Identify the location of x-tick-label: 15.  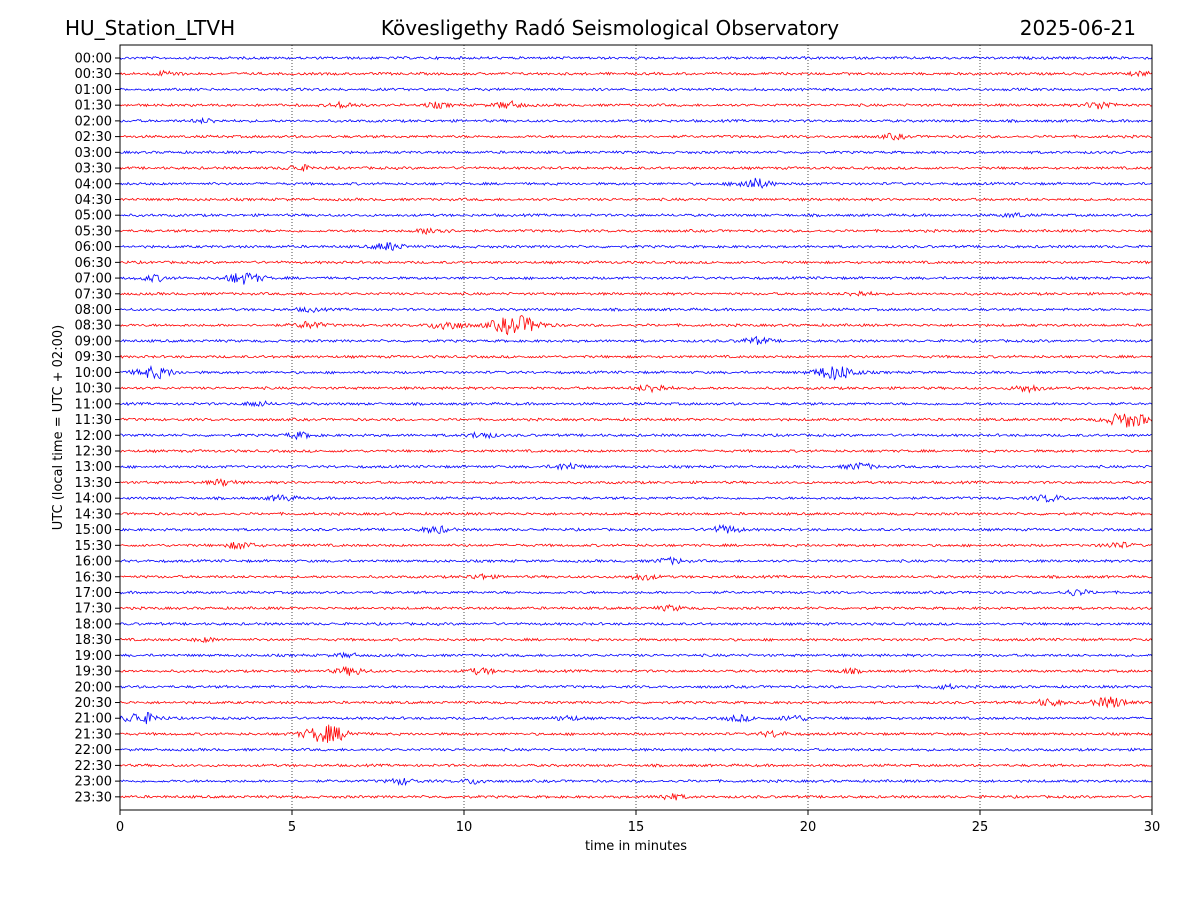
(636, 827).